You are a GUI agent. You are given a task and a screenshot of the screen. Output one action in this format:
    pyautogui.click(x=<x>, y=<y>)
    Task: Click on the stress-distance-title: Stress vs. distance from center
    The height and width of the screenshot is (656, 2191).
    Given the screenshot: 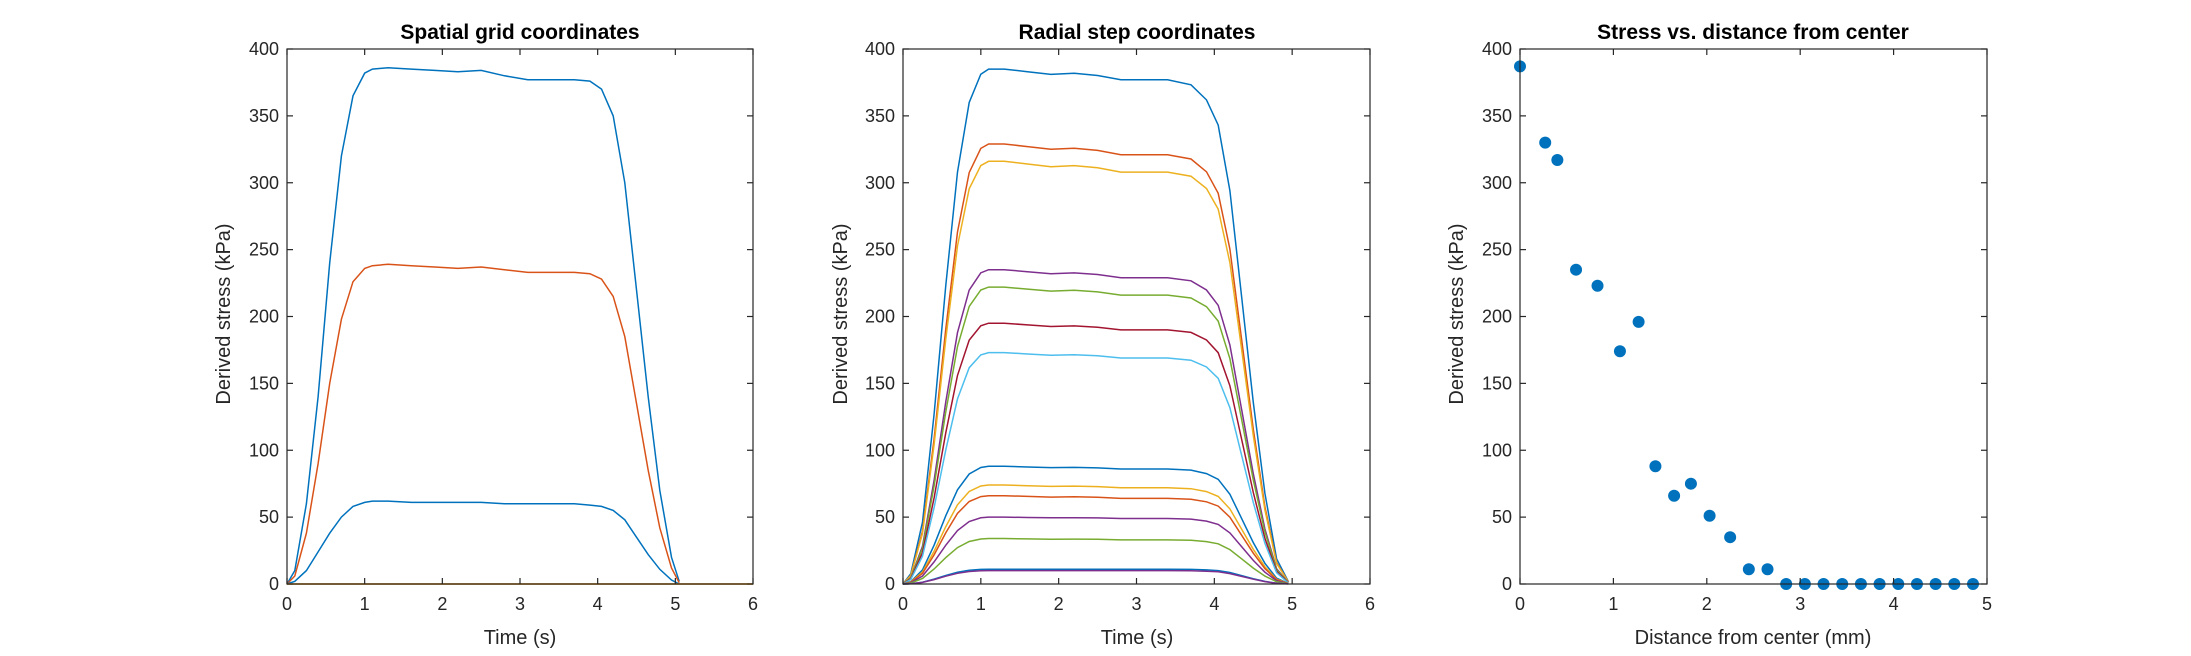 What is the action you would take?
    pyautogui.click(x=1753, y=32)
    